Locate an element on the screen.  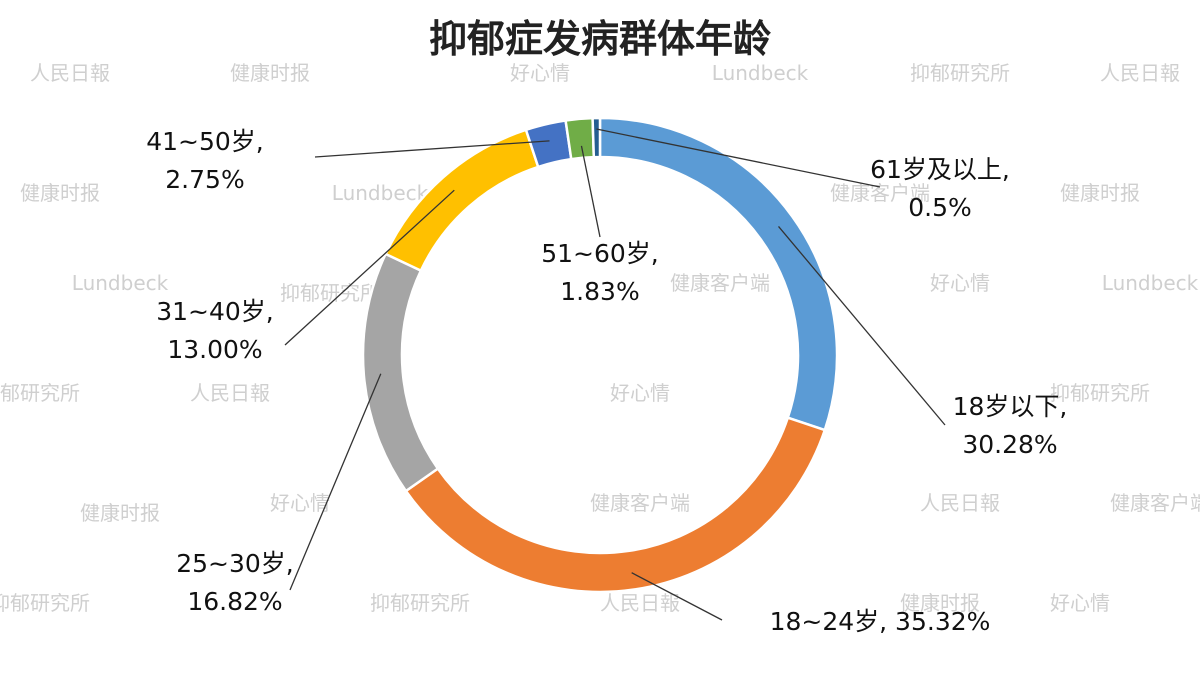
data-label-4-line-0: 41~50岁, is located at coordinates (205, 141).